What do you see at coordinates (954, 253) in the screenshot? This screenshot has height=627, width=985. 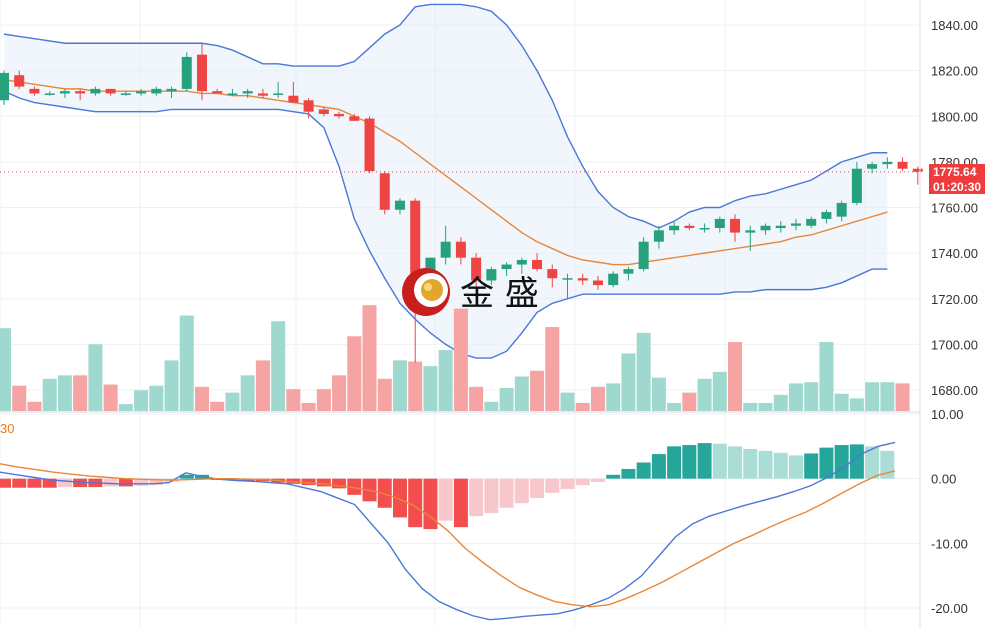 I see `price-tick-label: 1740.00` at bounding box center [954, 253].